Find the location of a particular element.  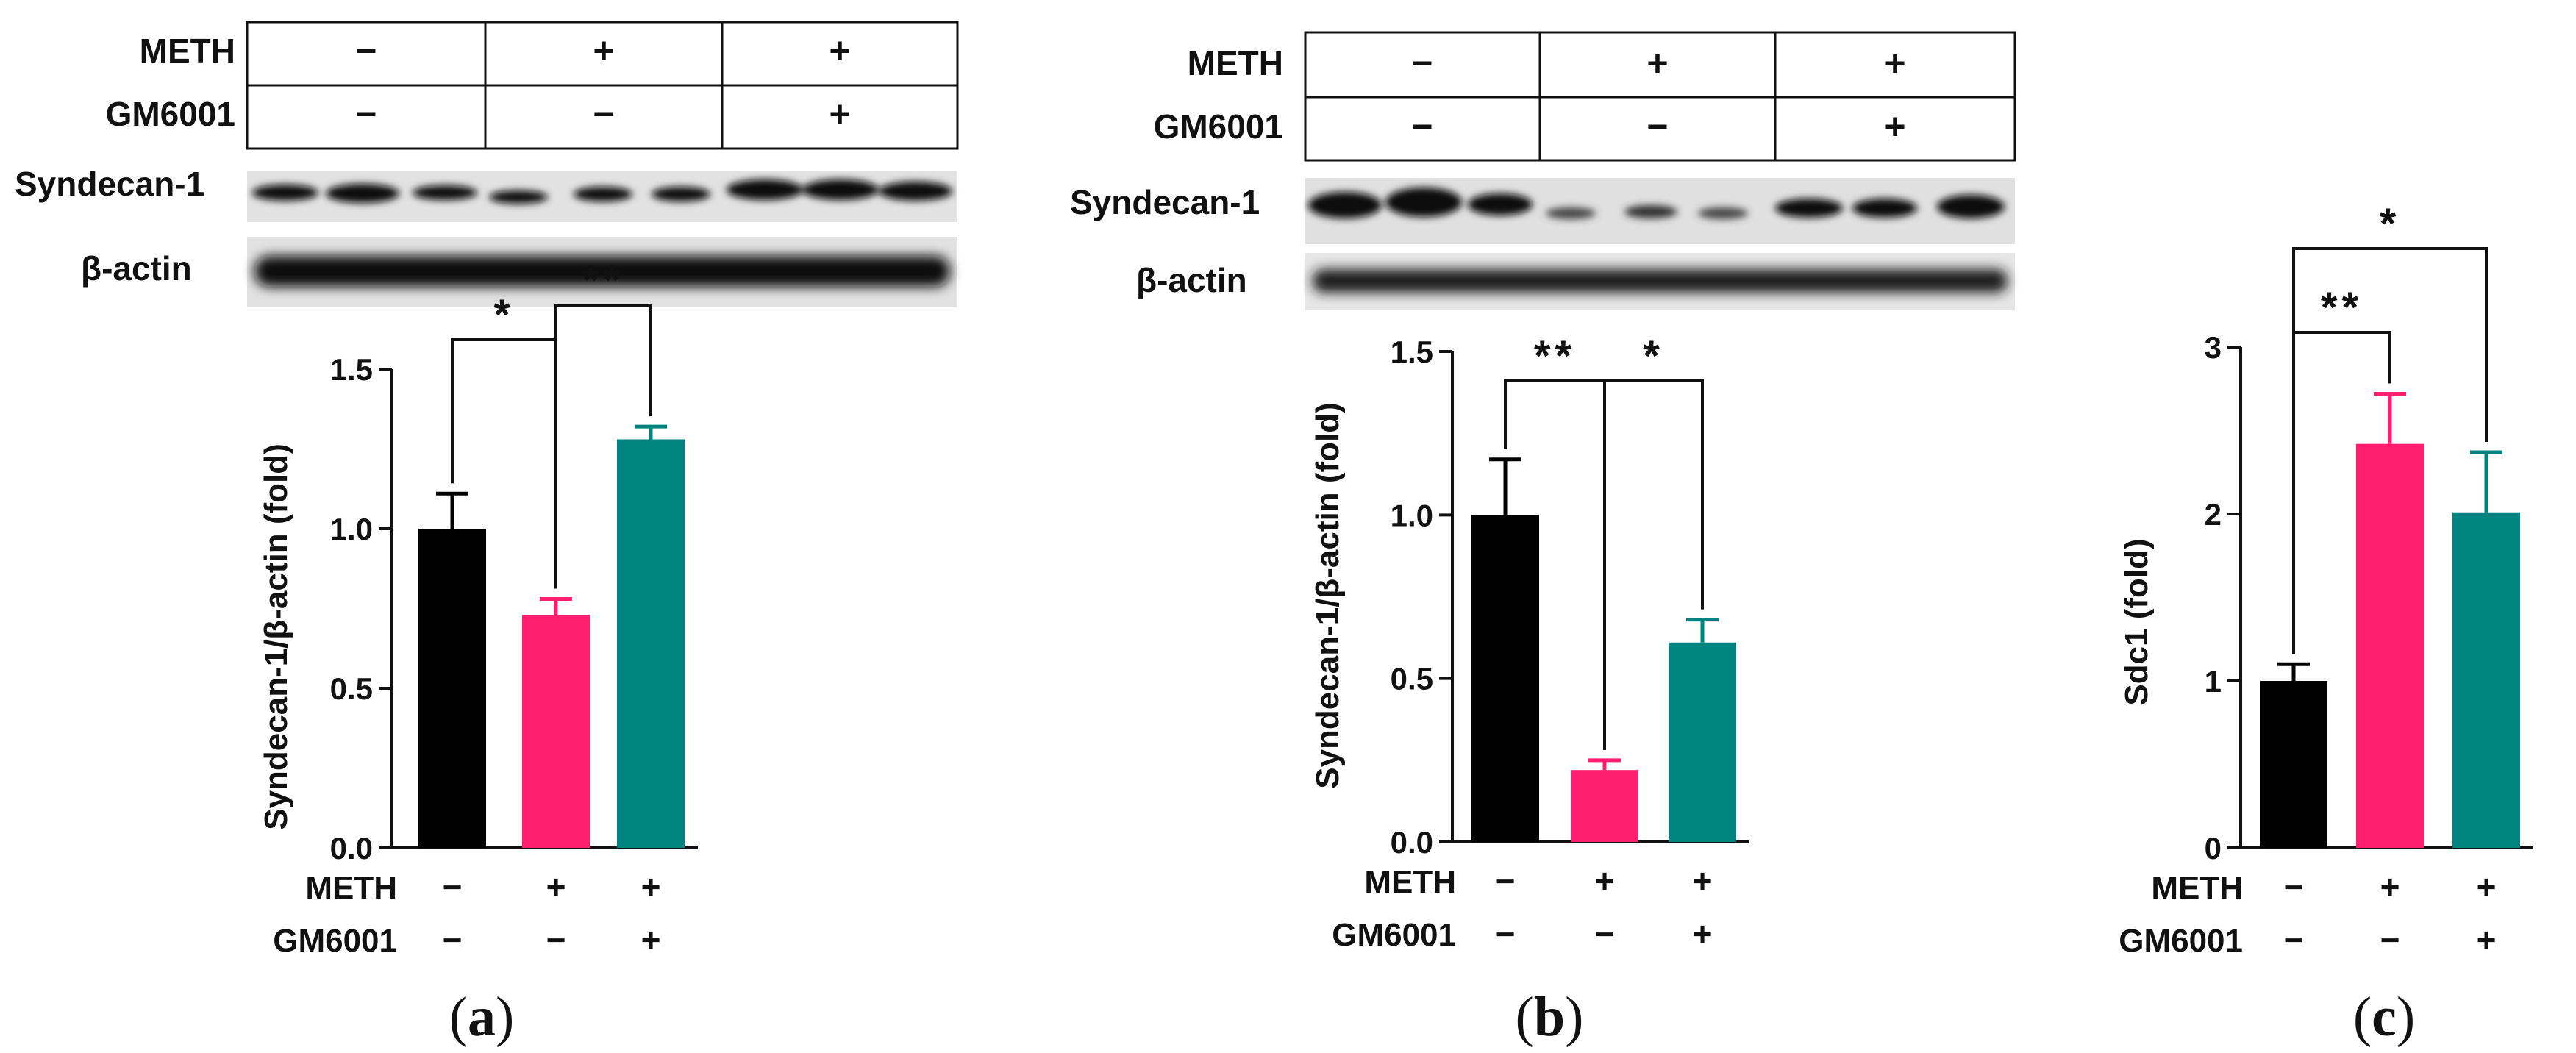

panel-label-c: (c) is located at coordinates (2384, 1017).